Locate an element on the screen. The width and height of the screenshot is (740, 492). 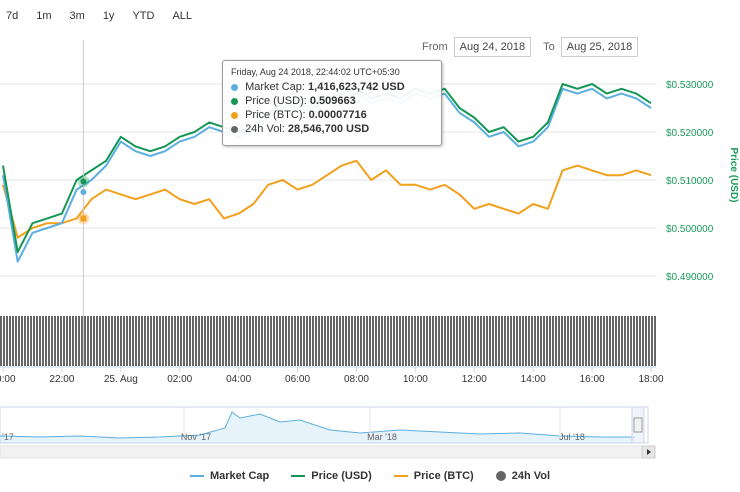
zoom-all-button: ALL is located at coordinates (182, 16).